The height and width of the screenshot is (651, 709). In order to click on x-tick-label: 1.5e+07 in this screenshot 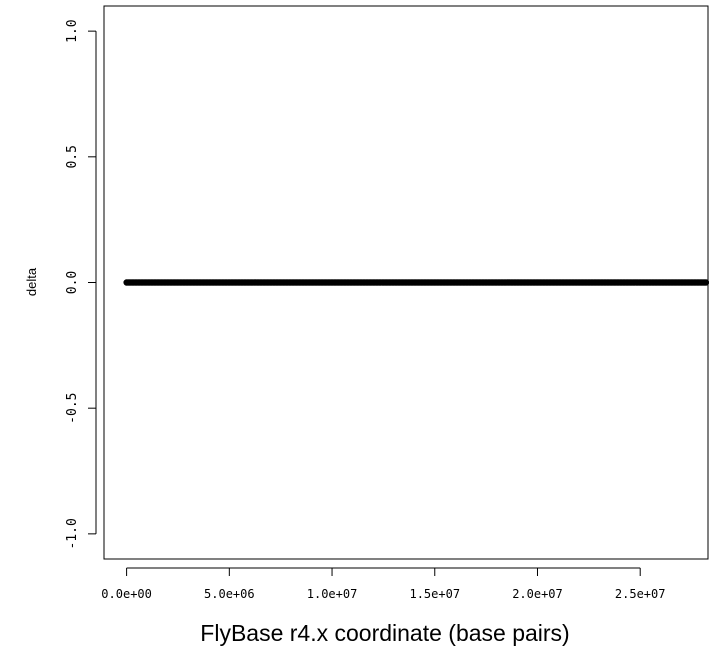, I will do `click(434, 594)`.